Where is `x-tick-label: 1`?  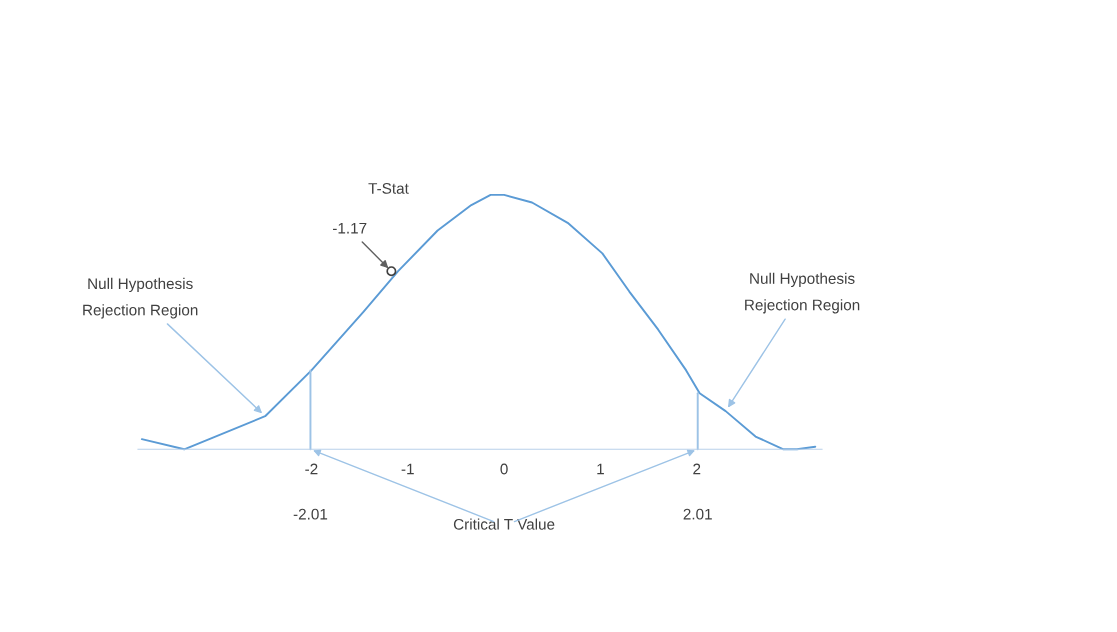
x-tick-label: 1 is located at coordinates (600, 469).